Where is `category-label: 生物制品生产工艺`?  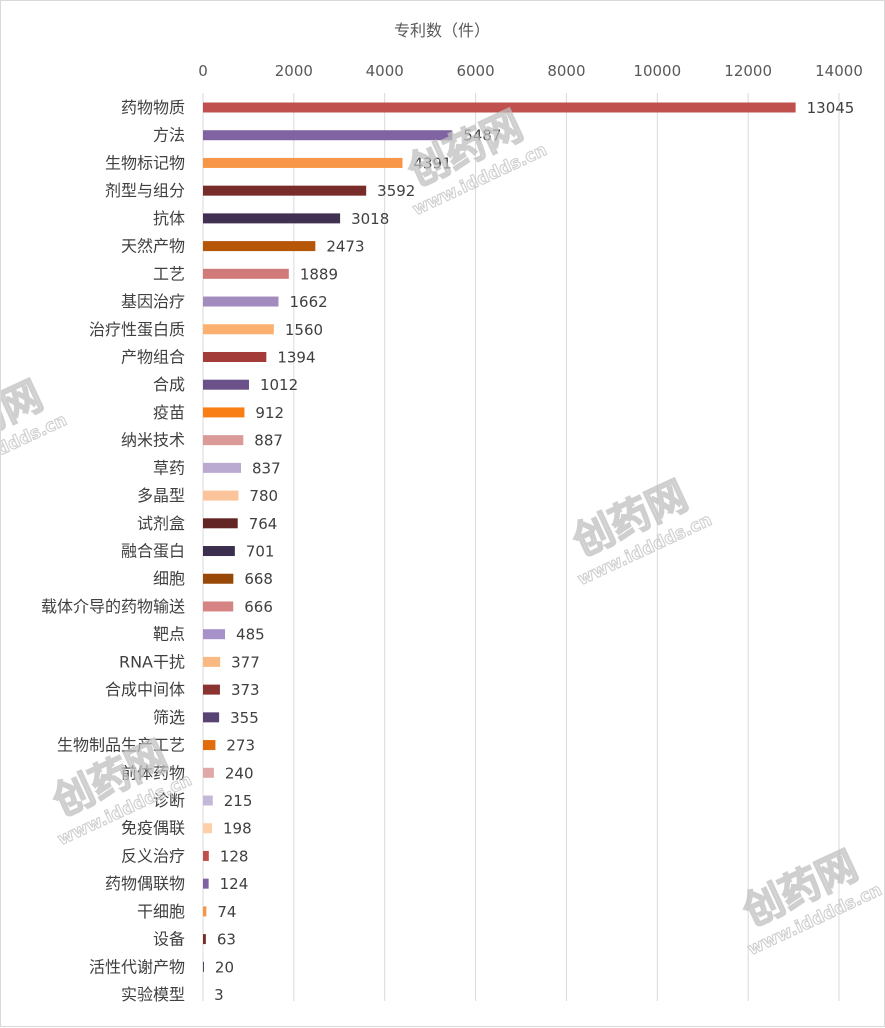 category-label: 生物制品生产工艺 is located at coordinates (121, 745).